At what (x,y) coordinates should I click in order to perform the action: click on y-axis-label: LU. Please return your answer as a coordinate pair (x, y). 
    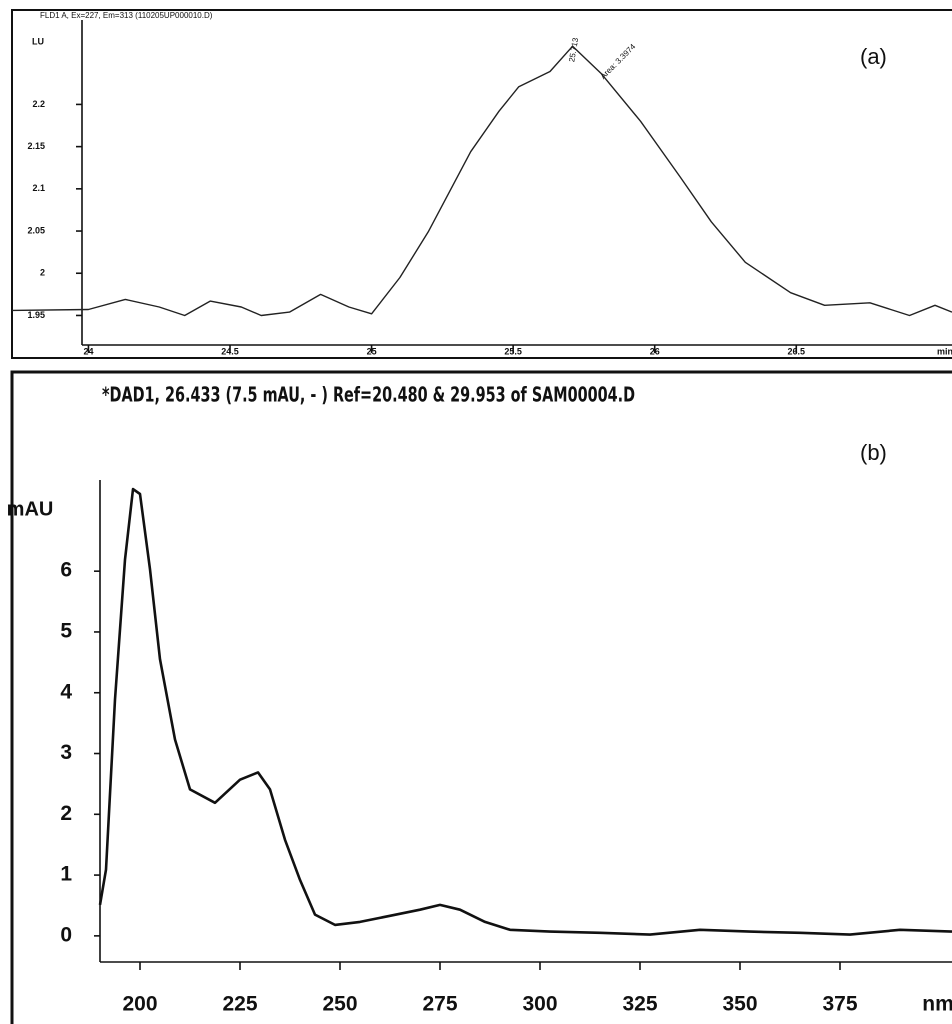
    Looking at the image, I should click on (38, 41).